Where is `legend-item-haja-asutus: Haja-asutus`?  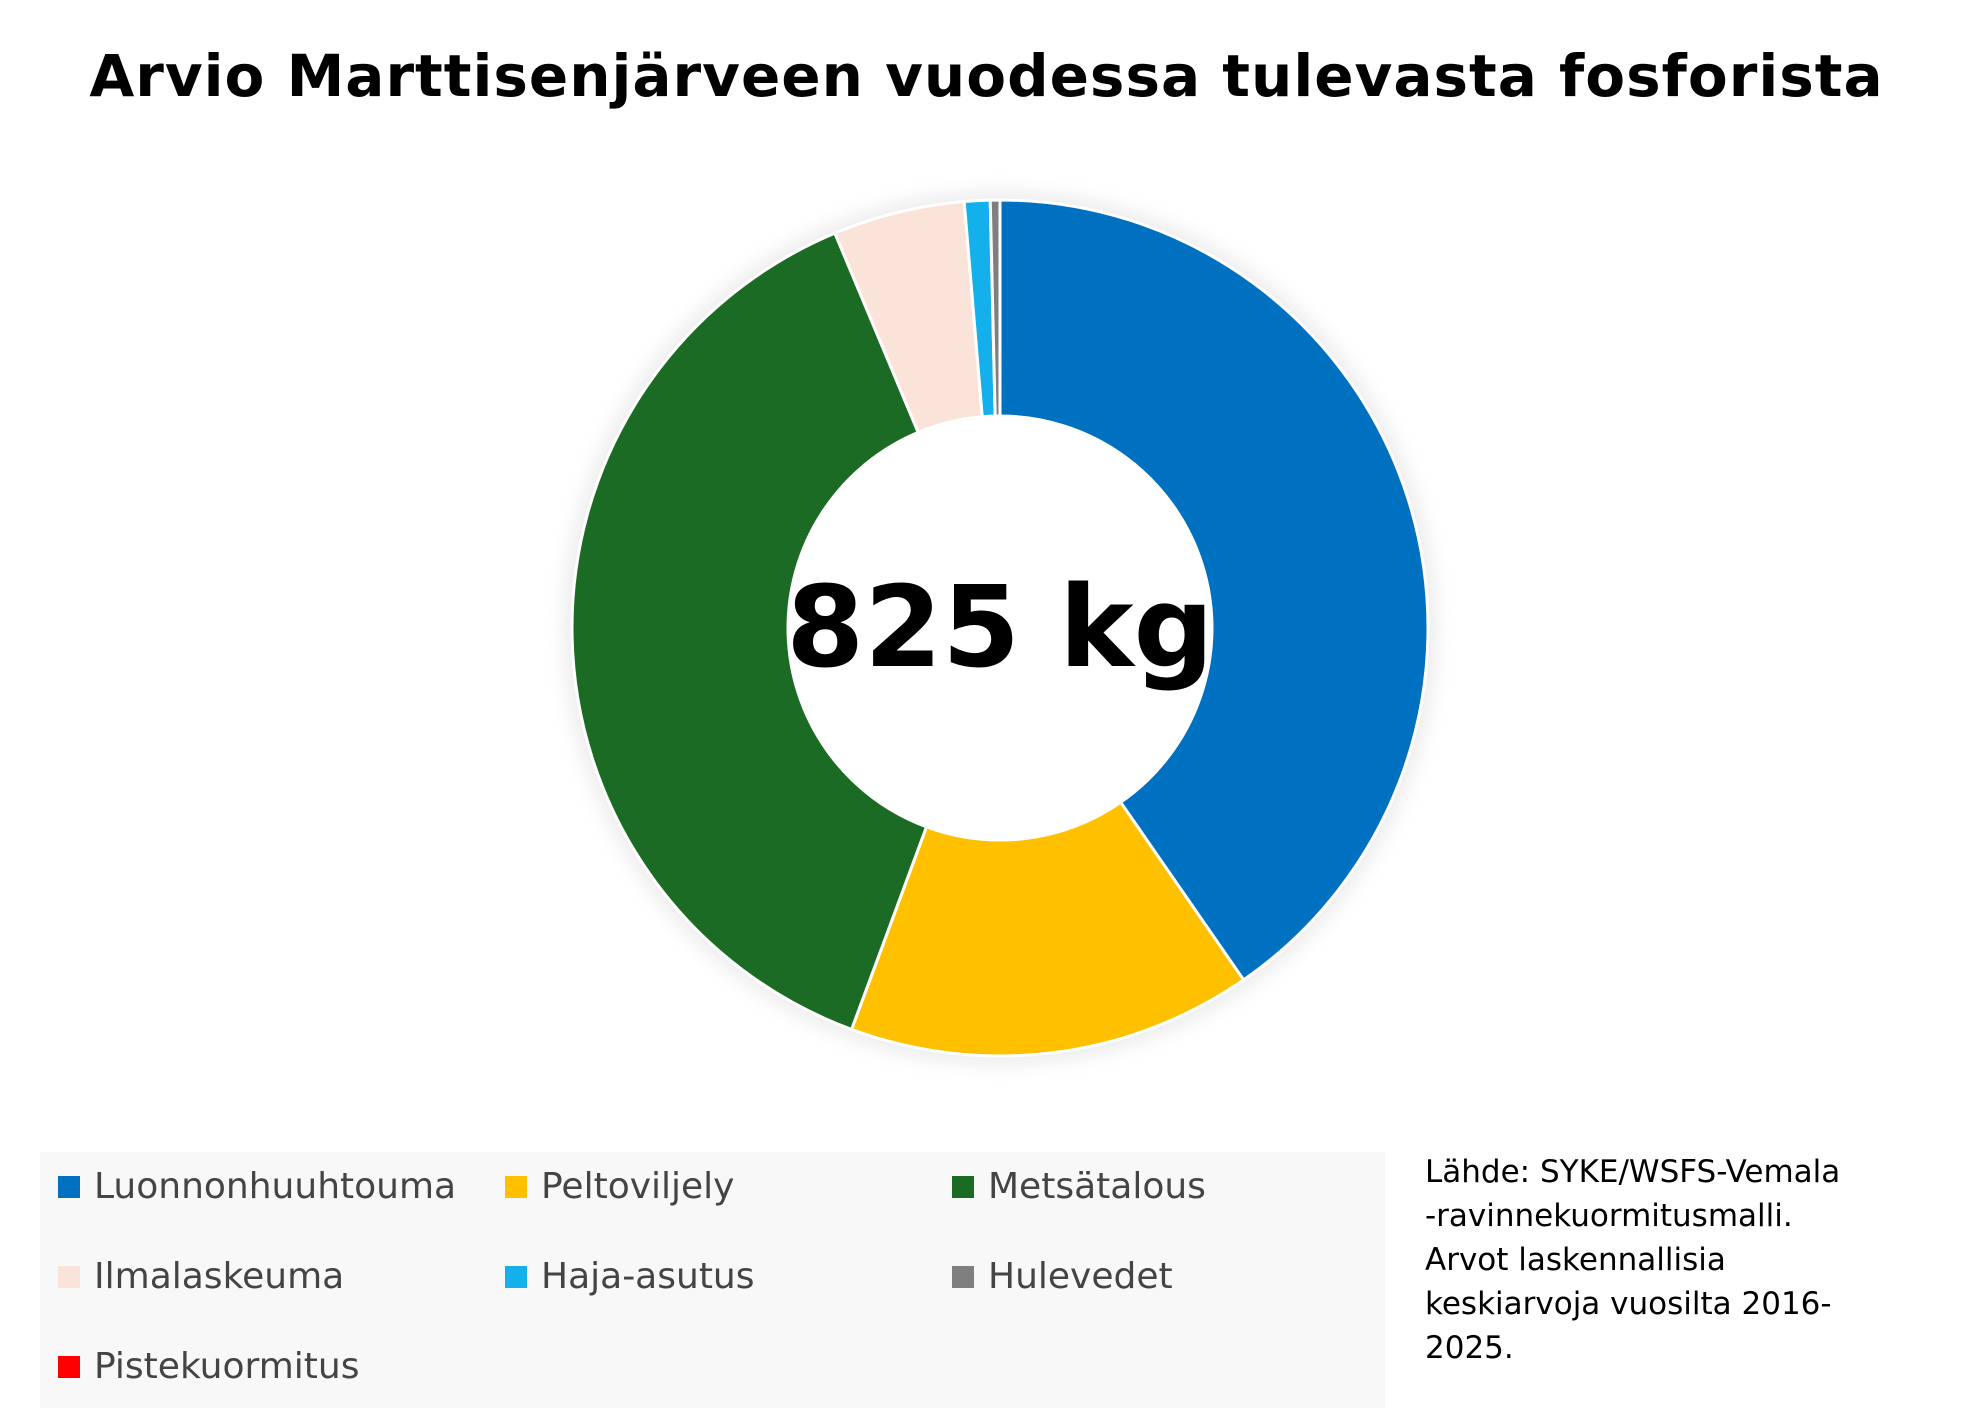
legend-item-haja-asutus: Haja-asutus is located at coordinates (630, 1276).